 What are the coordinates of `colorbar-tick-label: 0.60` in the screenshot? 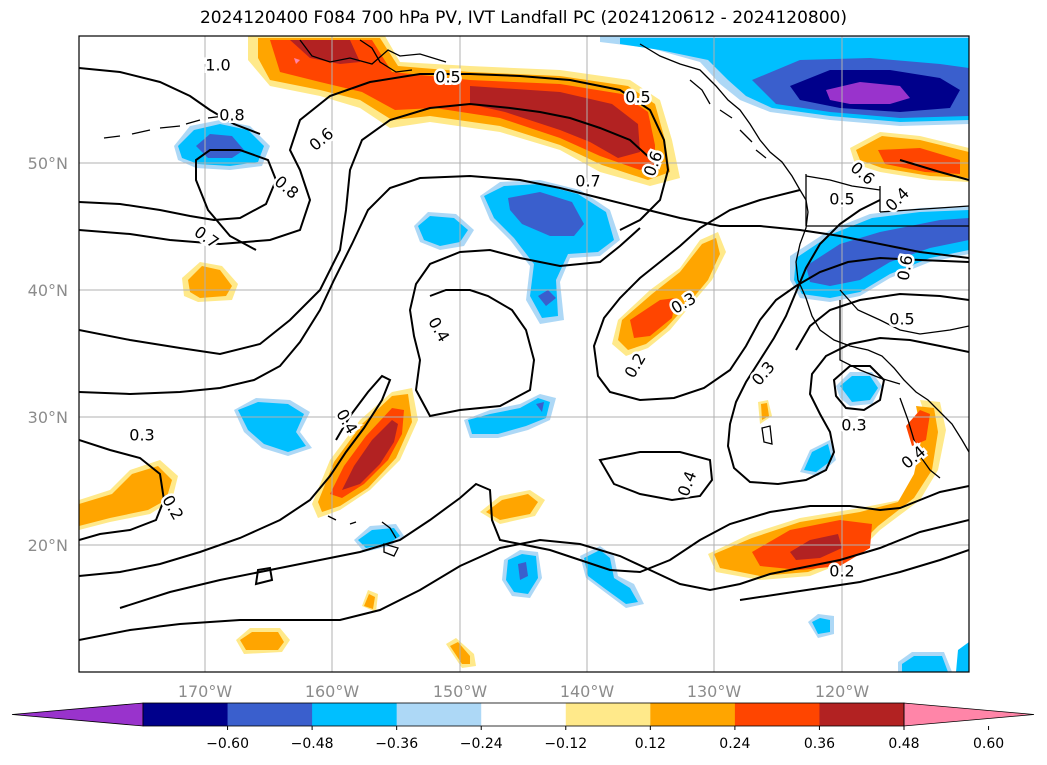 It's located at (988, 744).